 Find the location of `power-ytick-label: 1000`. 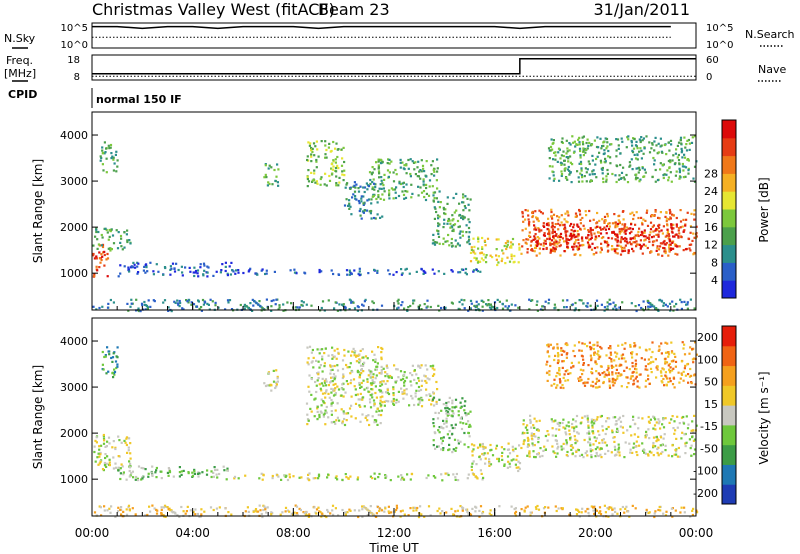

power-ytick-label: 1000 is located at coordinates (74, 273).